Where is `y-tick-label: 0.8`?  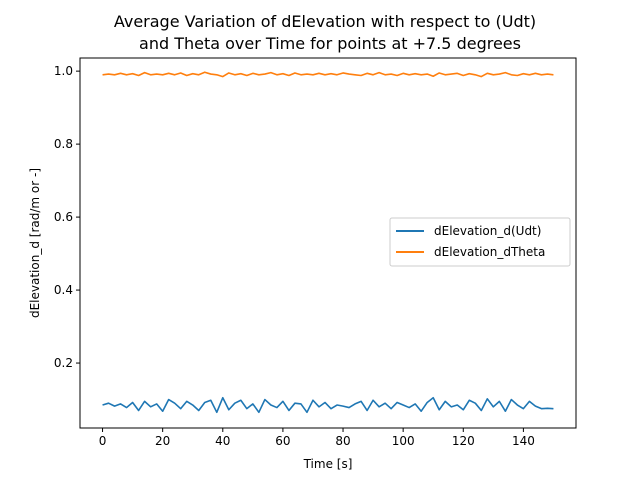
y-tick-label: 0.8 is located at coordinates (63, 144).